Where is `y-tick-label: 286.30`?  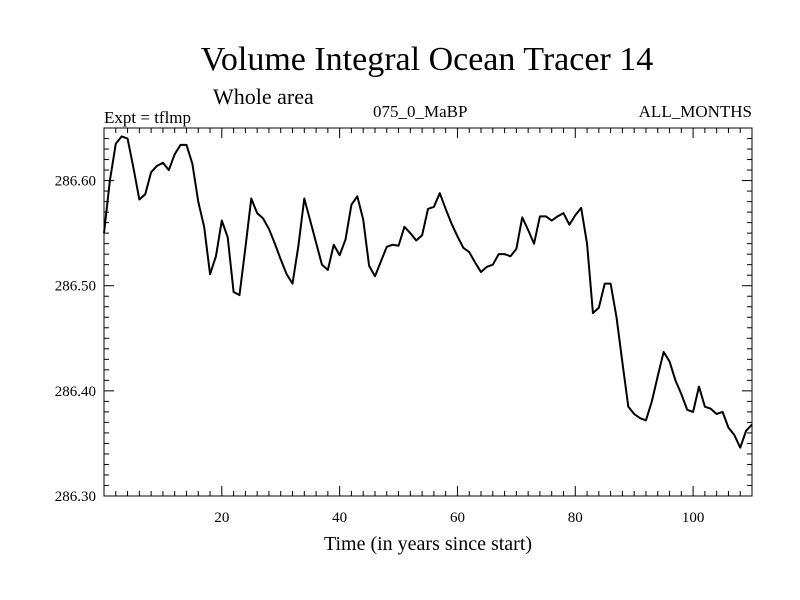
y-tick-label: 286.30 is located at coordinates (75, 497).